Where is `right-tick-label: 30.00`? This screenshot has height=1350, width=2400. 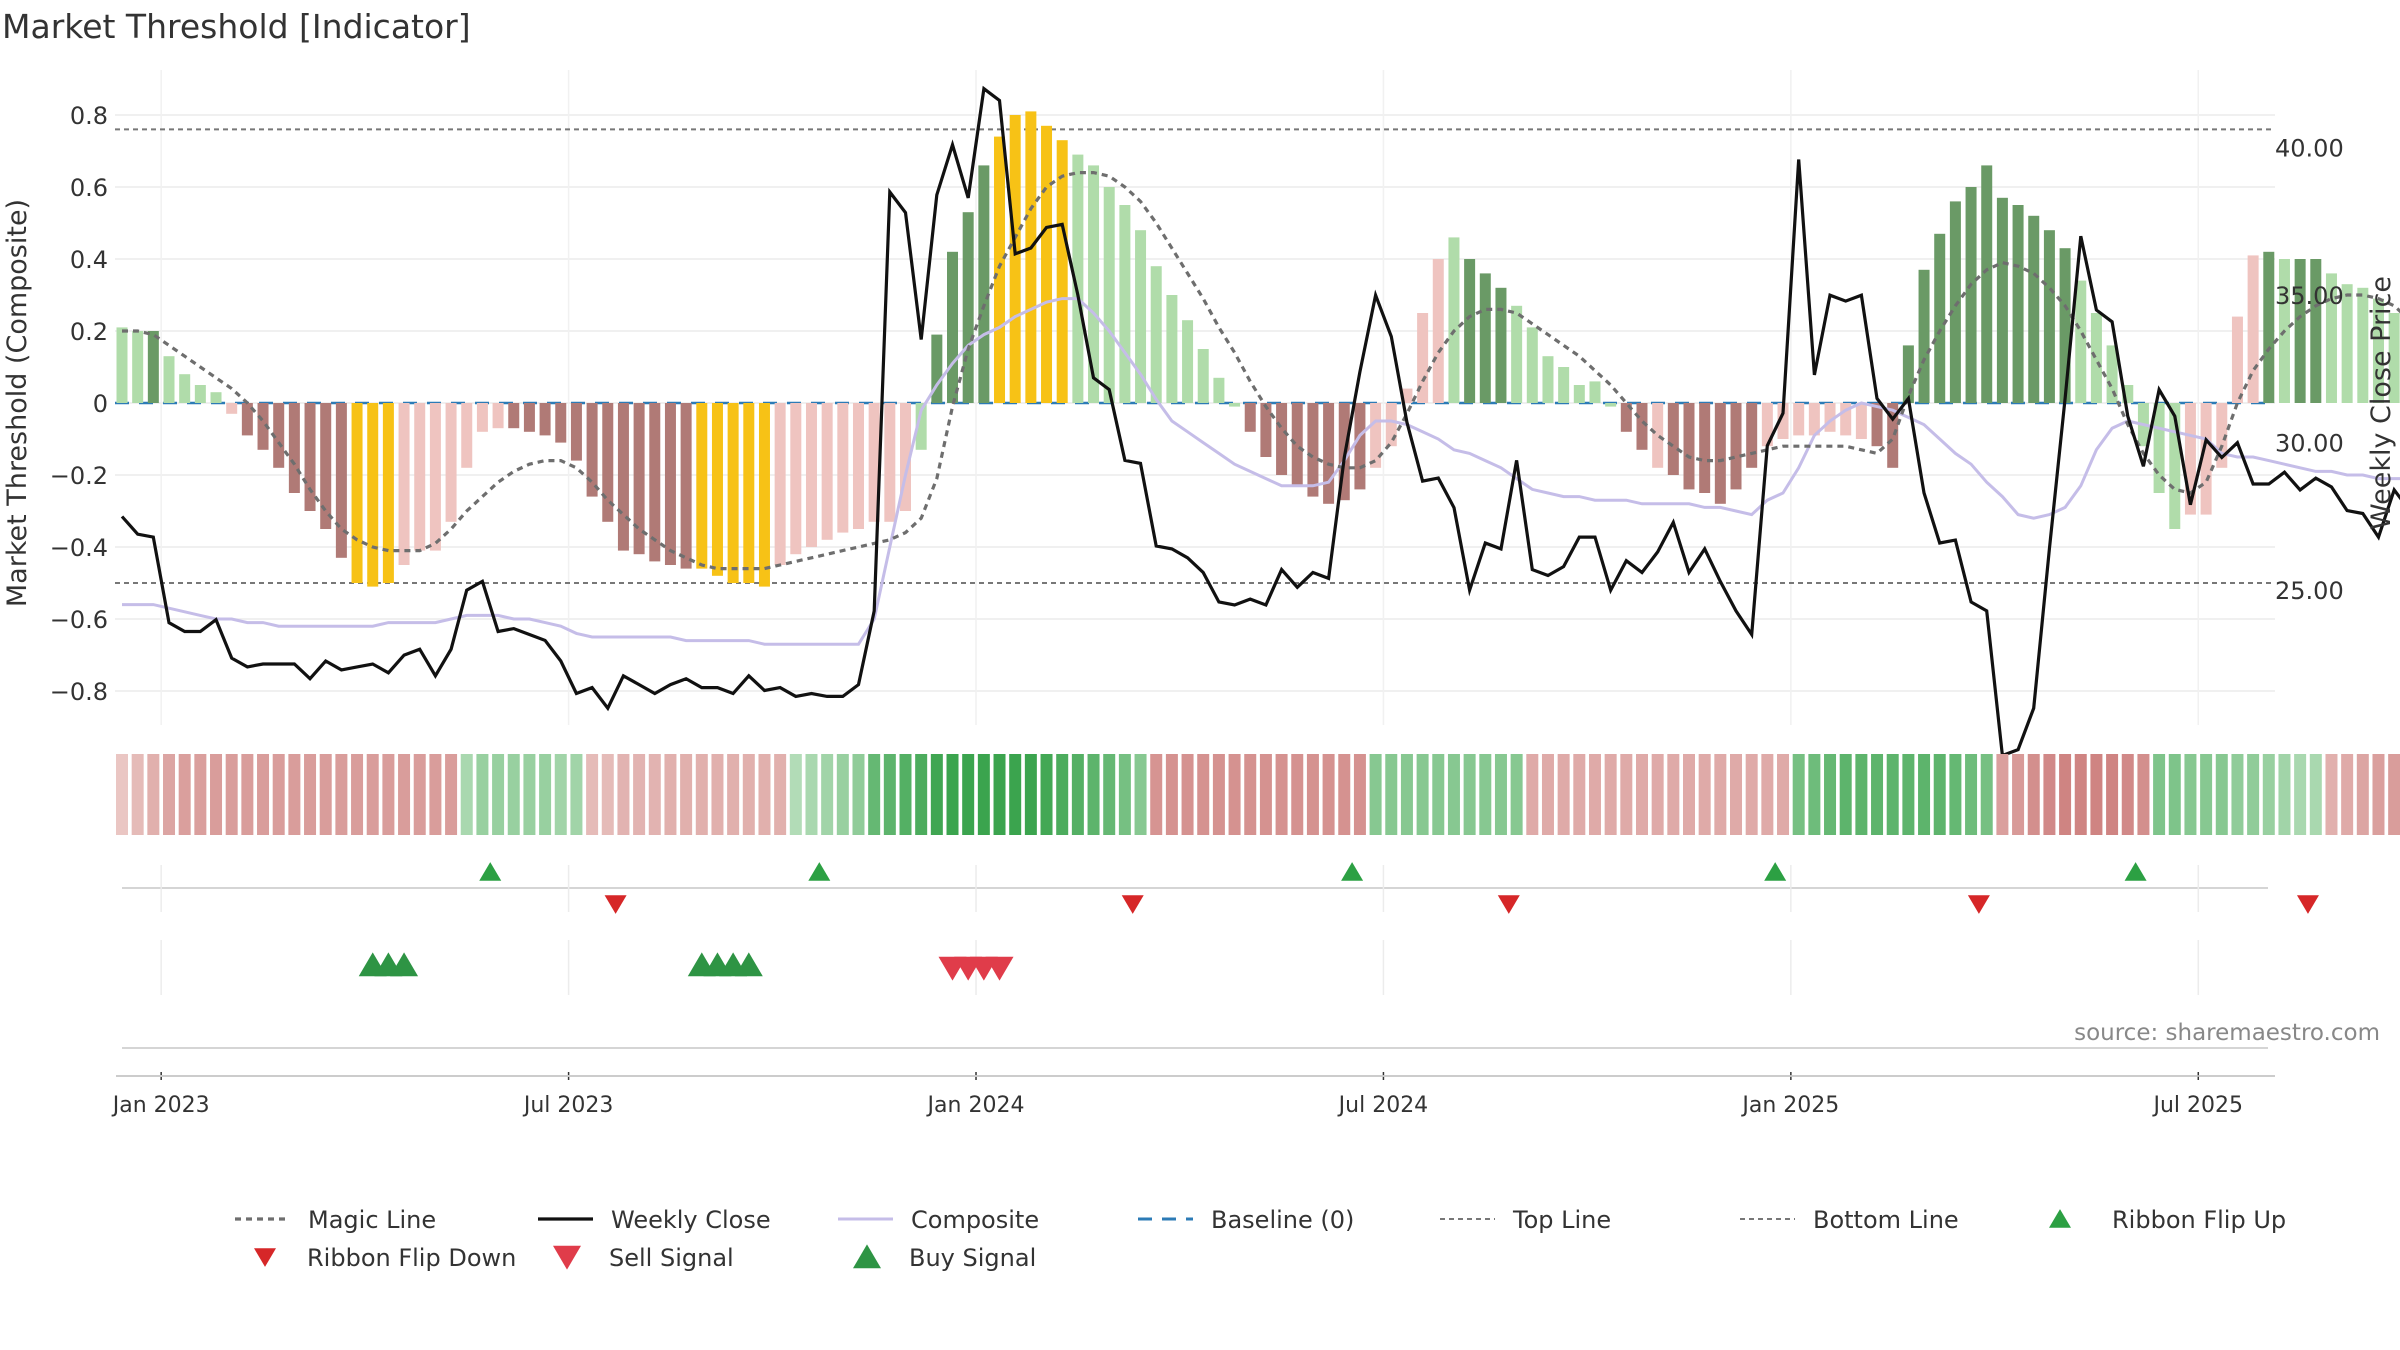 right-tick-label: 30.00 is located at coordinates (2309, 444).